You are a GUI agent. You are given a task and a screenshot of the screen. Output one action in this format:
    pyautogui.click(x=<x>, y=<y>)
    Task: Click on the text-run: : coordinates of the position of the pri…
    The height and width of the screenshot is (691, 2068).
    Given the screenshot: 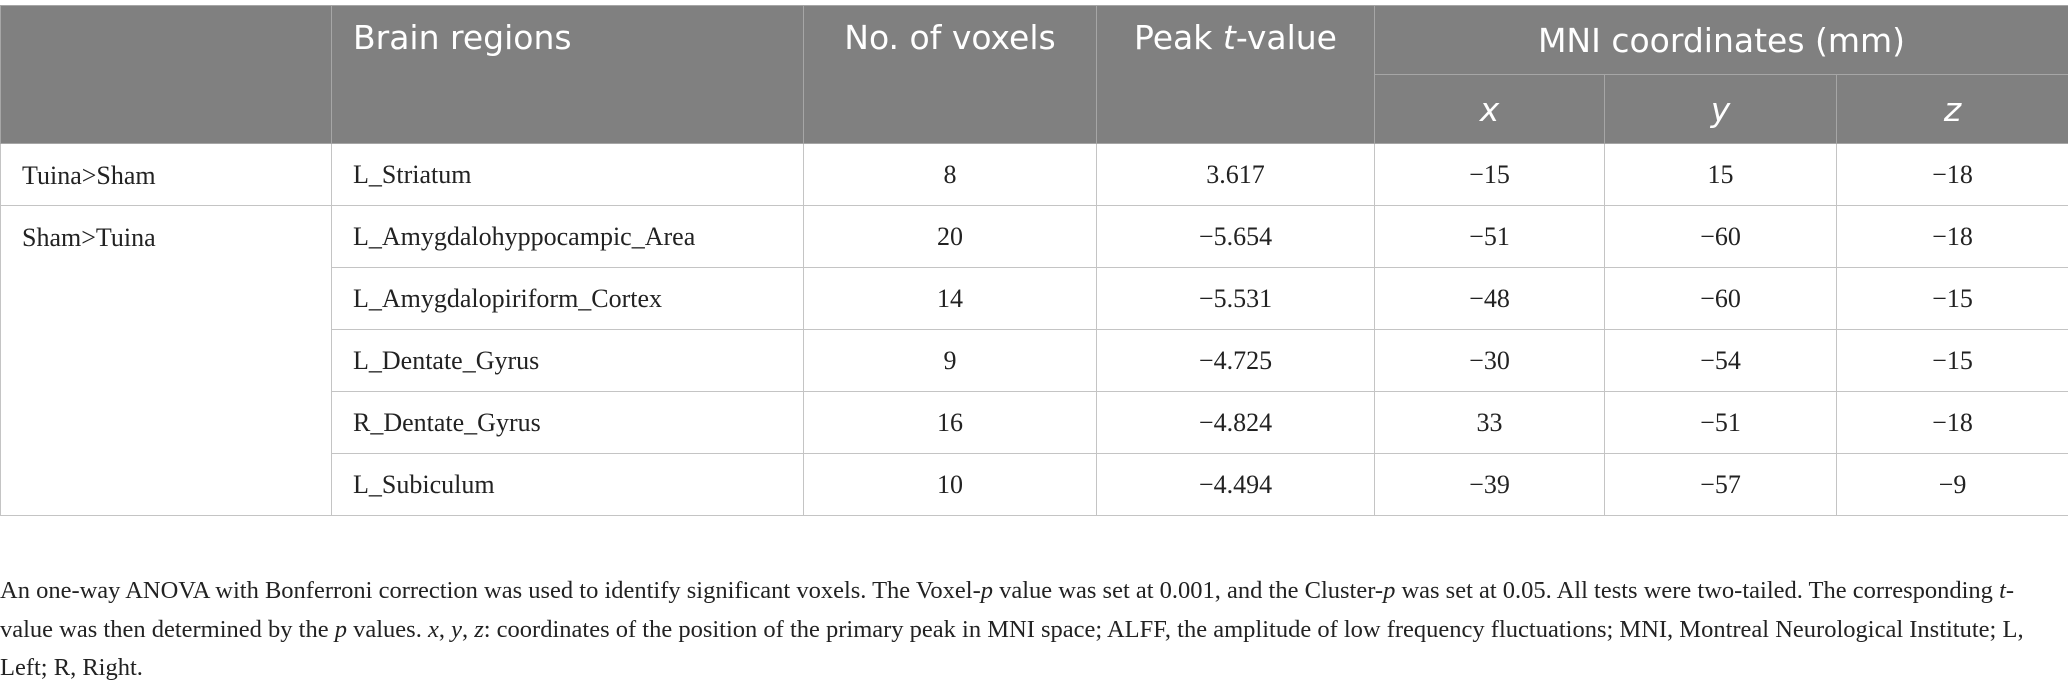 What is the action you would take?
    pyautogui.click(x=1012, y=648)
    